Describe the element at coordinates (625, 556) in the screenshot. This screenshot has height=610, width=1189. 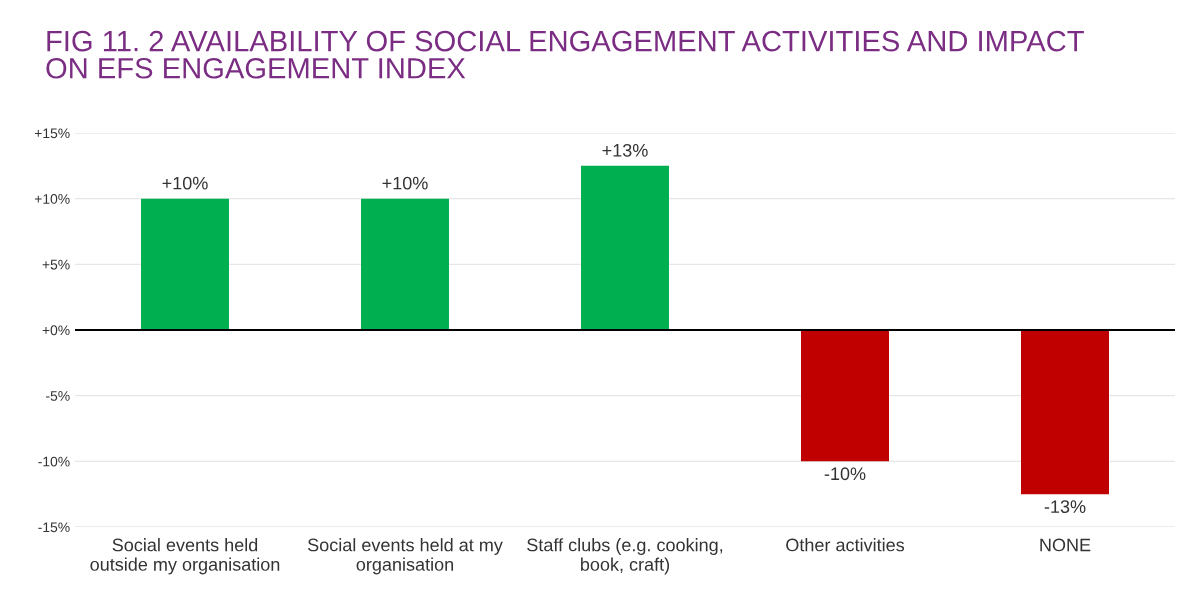
I see `x-tick-label: Staff clubs (e.g. cooking, book, craft)` at that location.